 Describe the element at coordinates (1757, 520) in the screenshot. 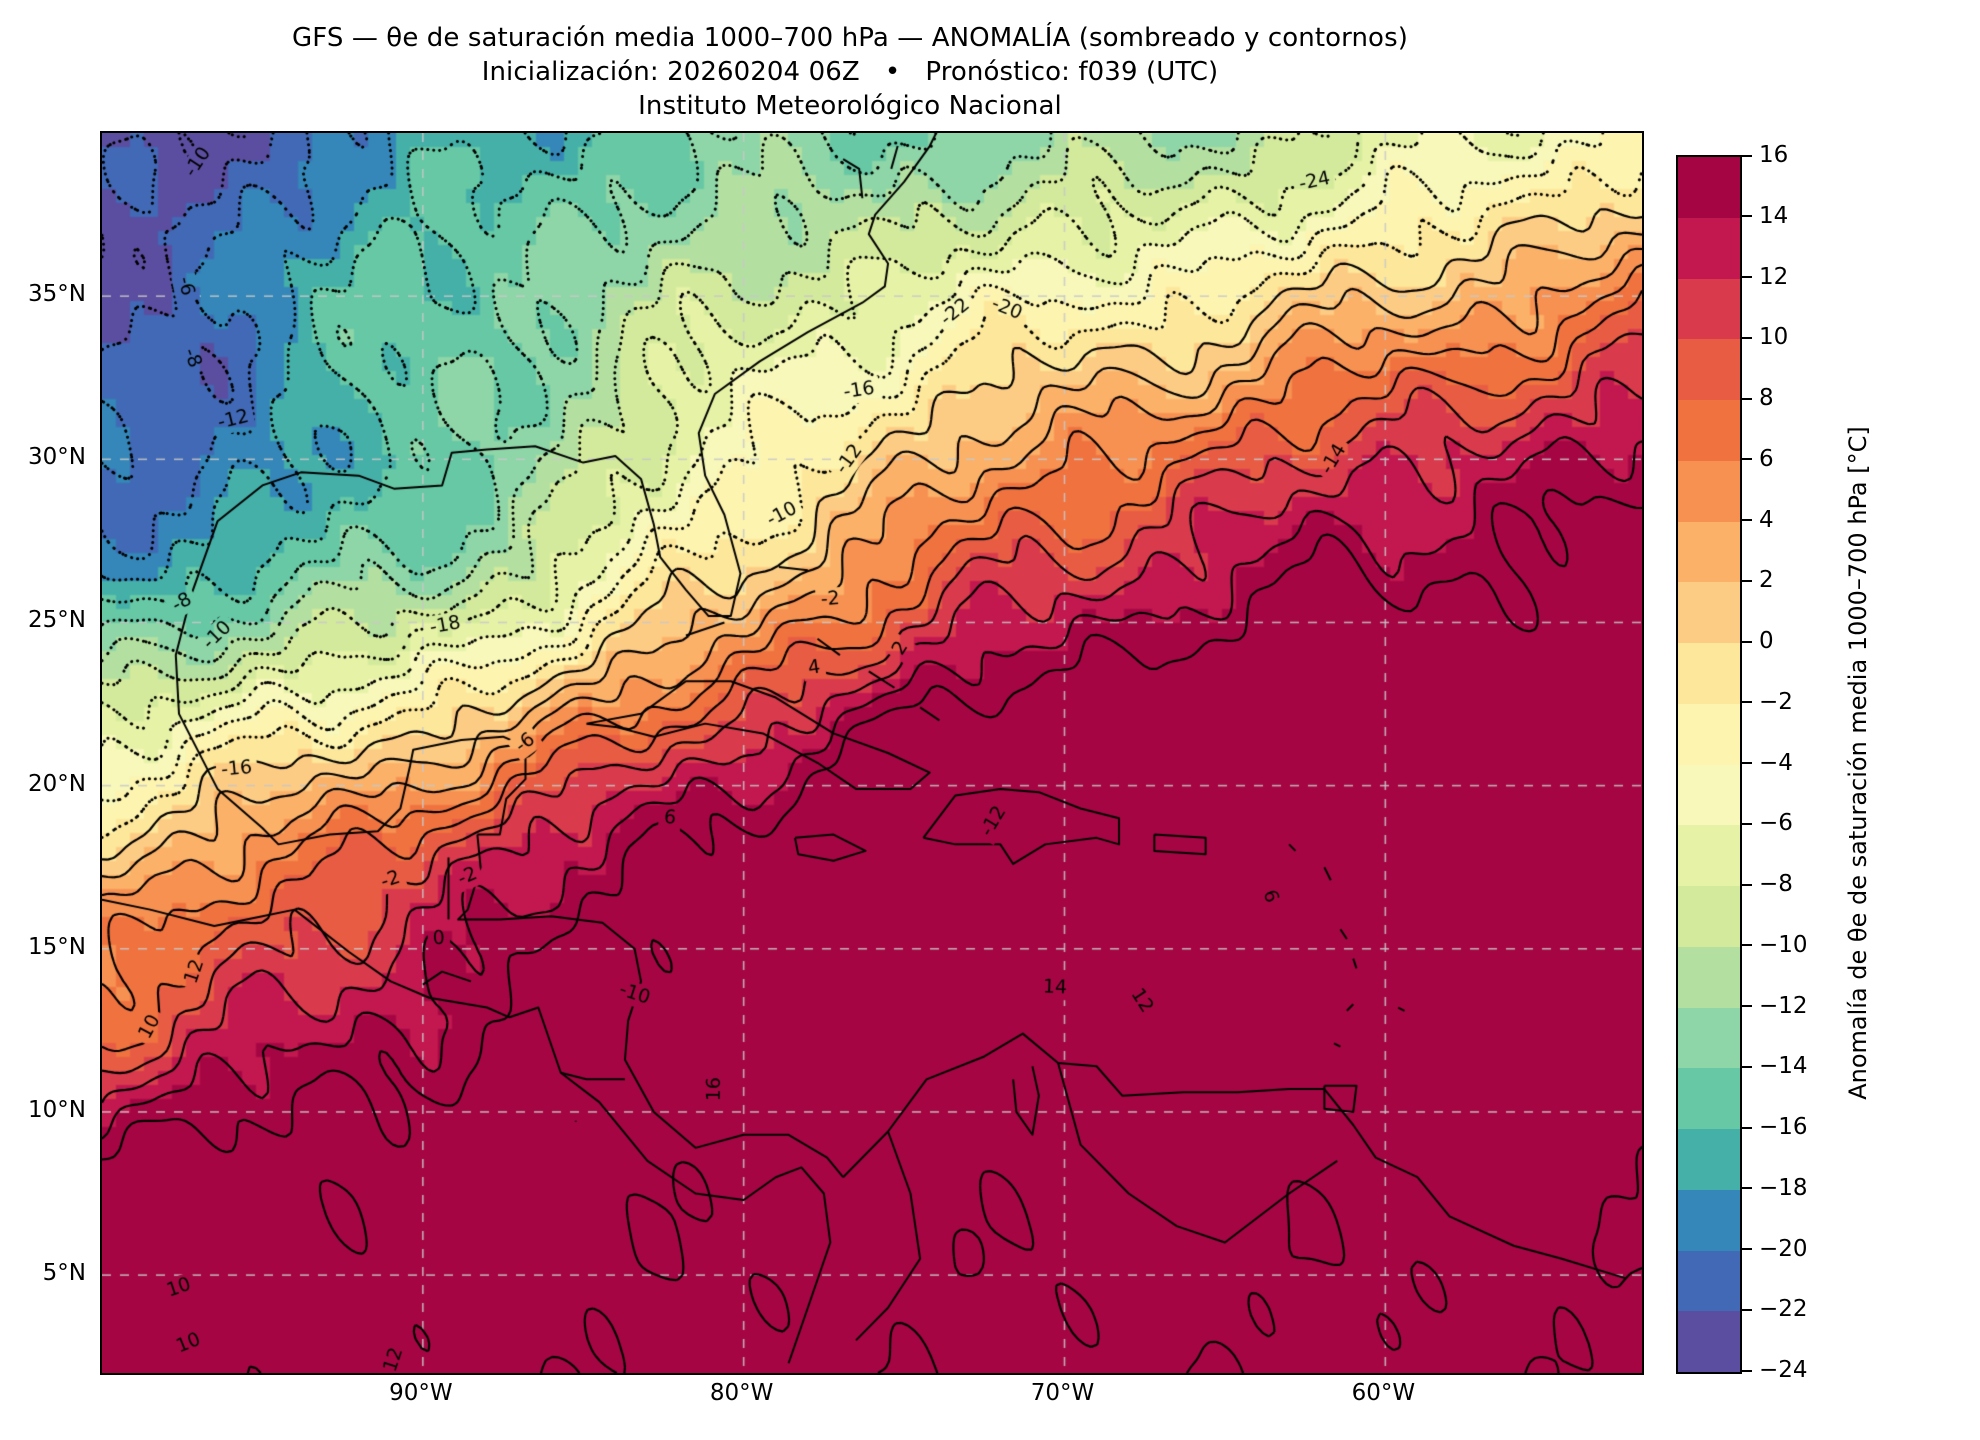

I see `colorbar-tick: 4` at that location.